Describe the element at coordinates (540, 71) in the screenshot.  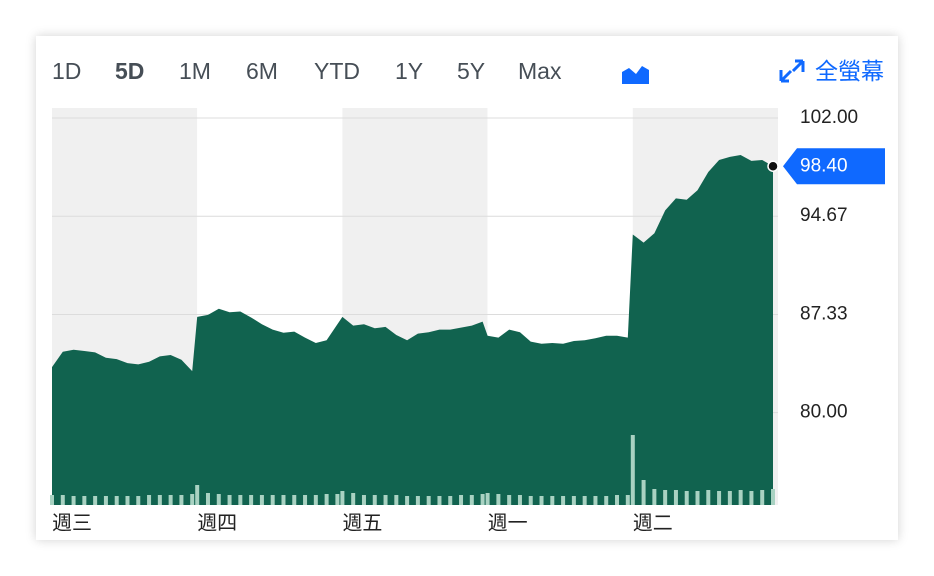
I see `range-button: Max` at that location.